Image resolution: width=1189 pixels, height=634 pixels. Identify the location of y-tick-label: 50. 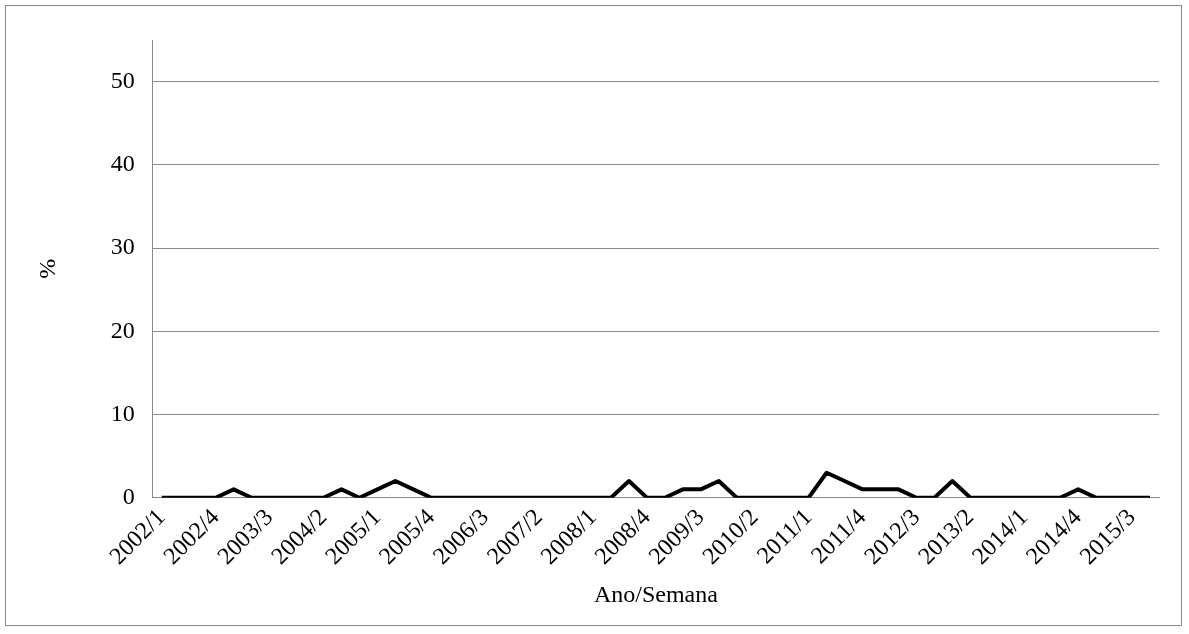
(122, 79).